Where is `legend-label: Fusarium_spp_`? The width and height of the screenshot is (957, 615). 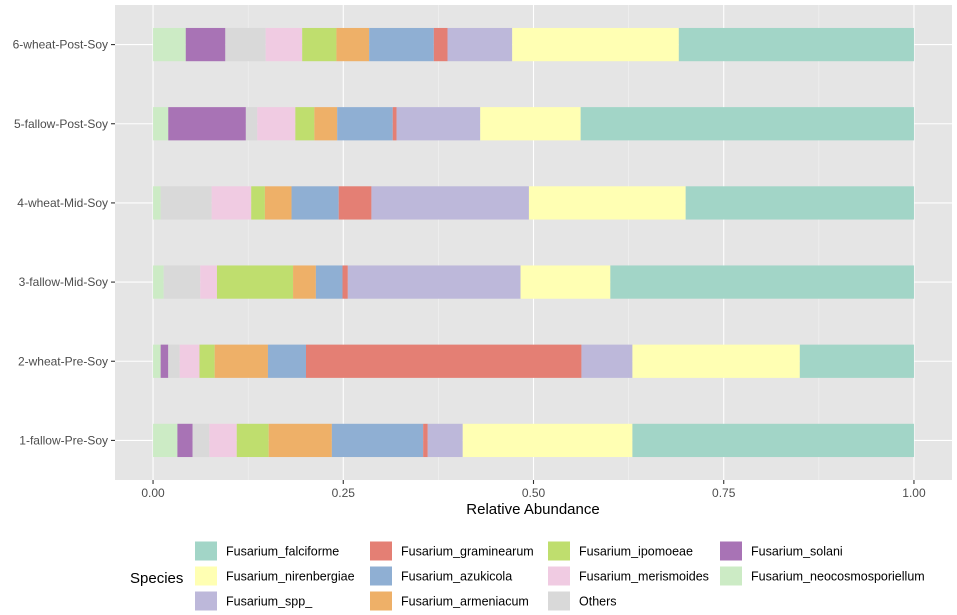 legend-label: Fusarium_spp_ is located at coordinates (269, 602).